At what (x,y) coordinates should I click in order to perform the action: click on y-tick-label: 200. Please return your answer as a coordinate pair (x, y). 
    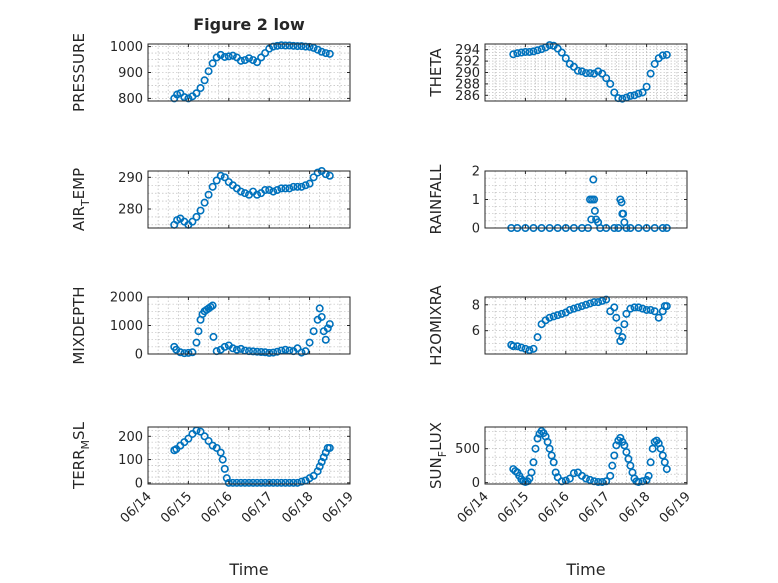
    Looking at the image, I should click on (130, 437).